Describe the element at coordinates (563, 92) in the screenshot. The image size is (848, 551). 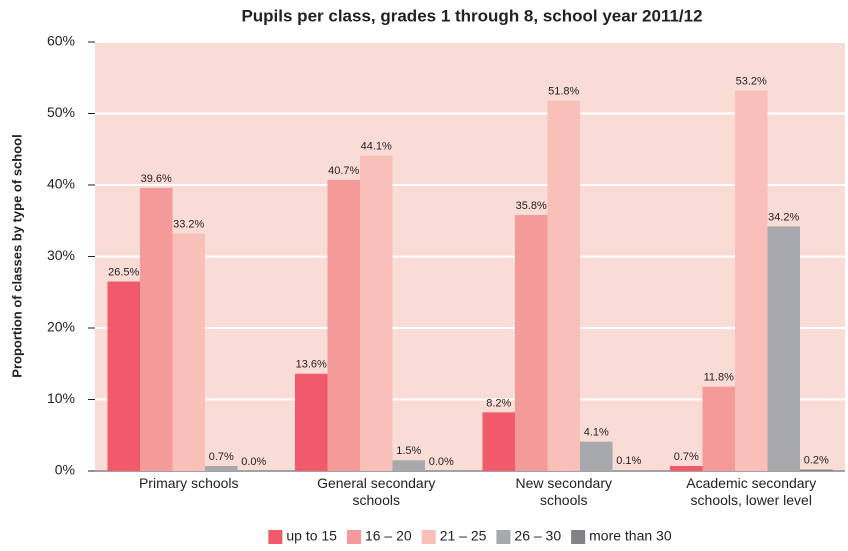
I see `data-label: 51.8%` at that location.